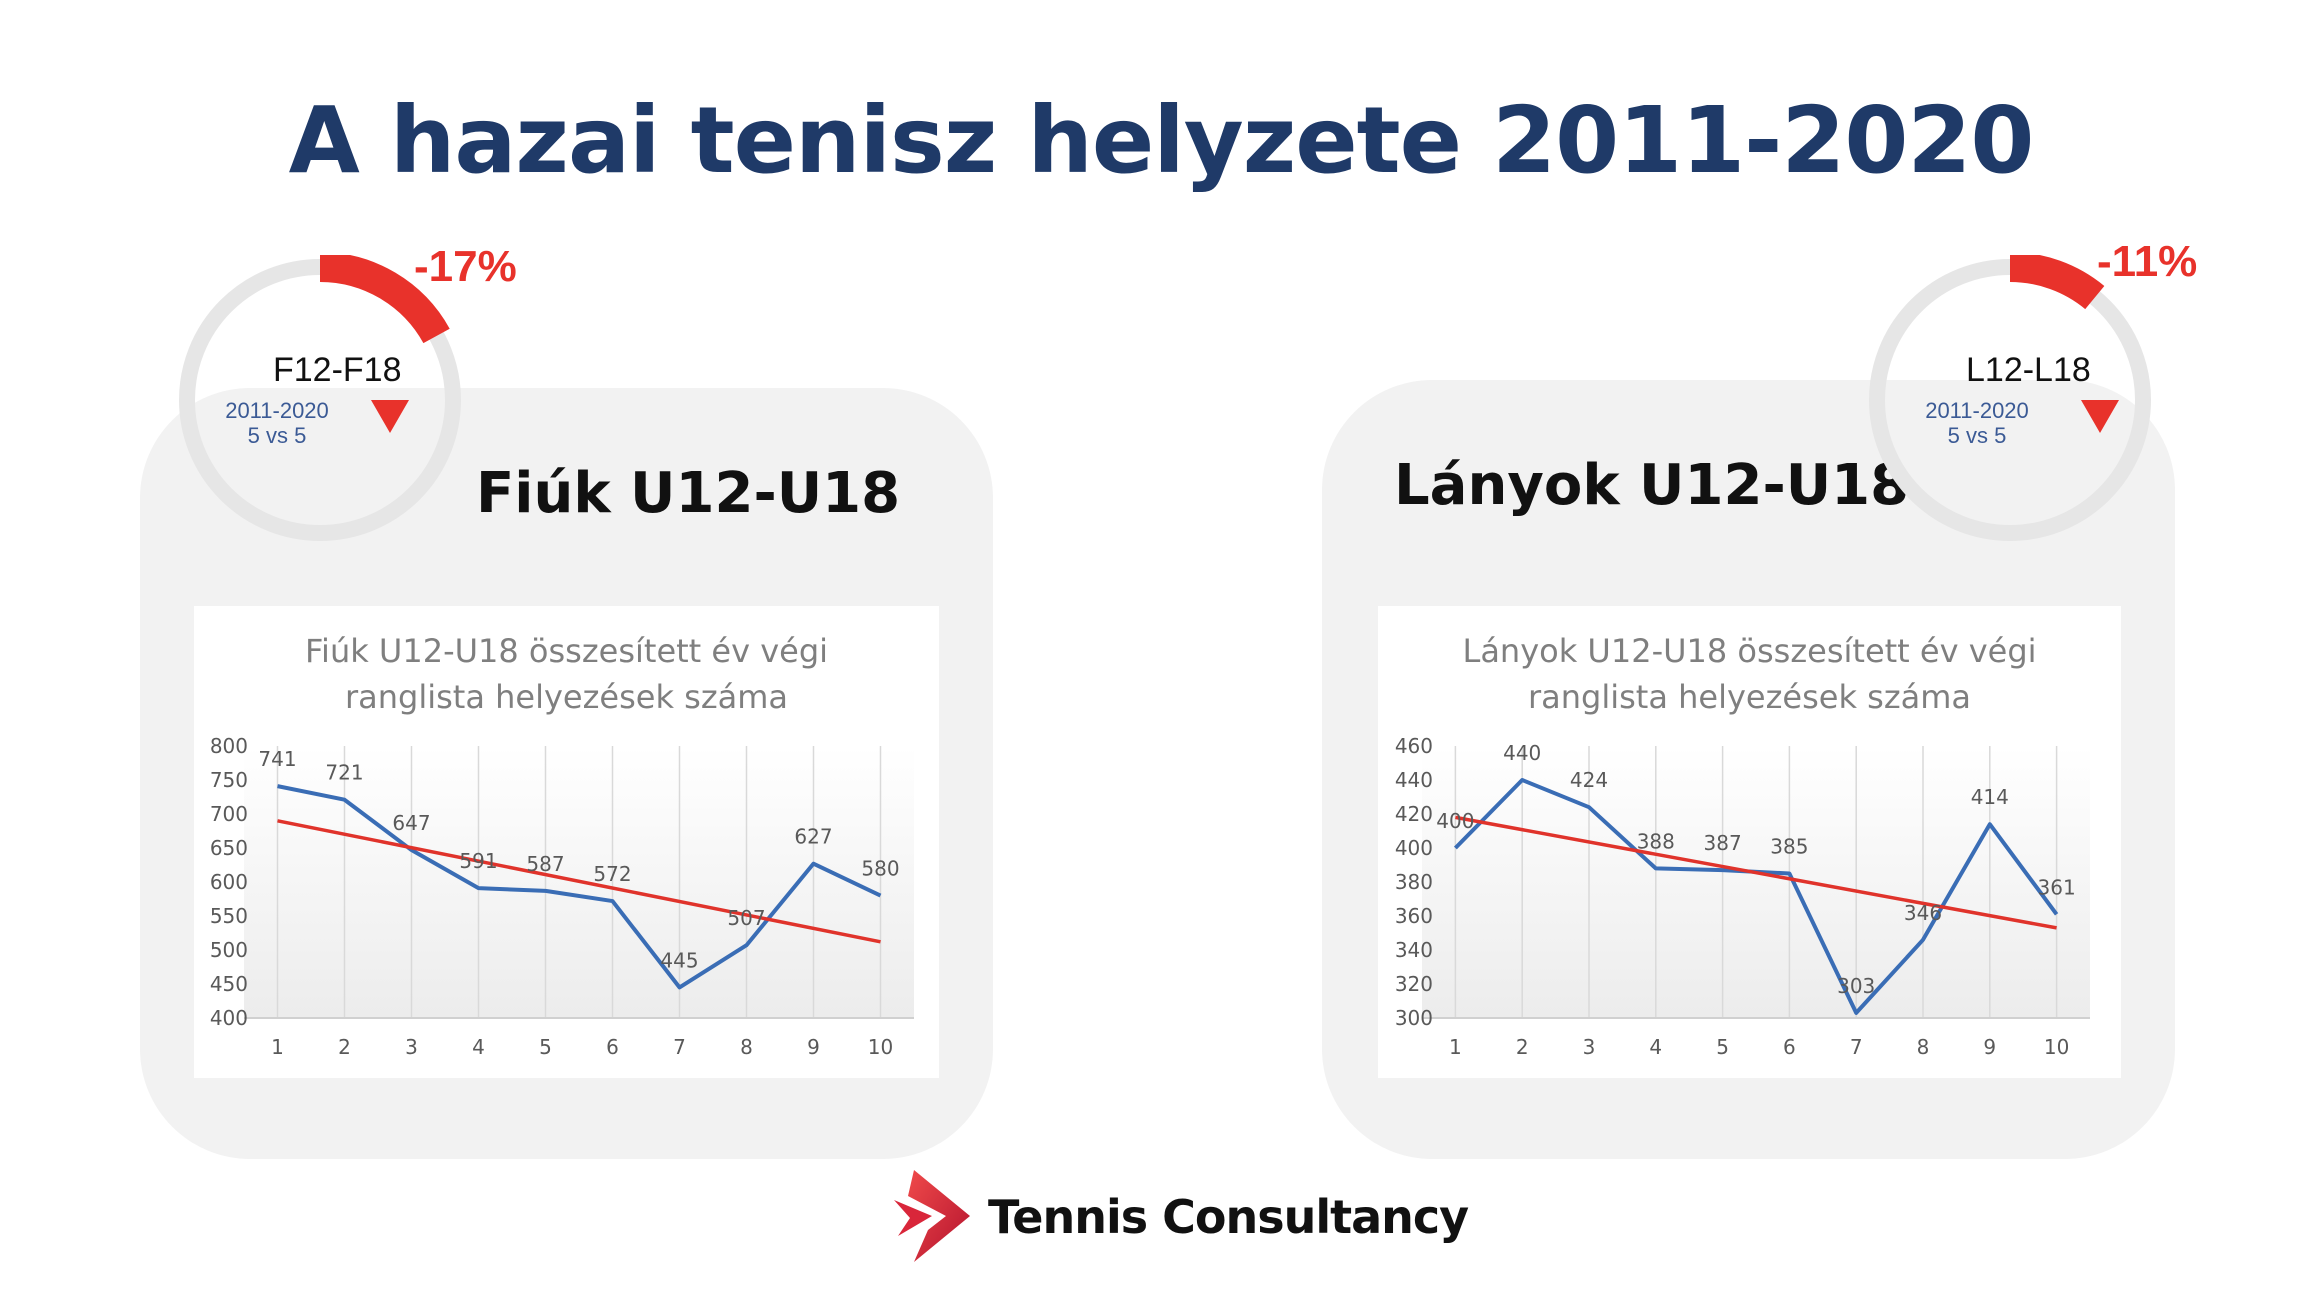 The image size is (2322, 1306). Describe the element at coordinates (1414, 950) in the screenshot. I see `y-tick-label: 340` at that location.